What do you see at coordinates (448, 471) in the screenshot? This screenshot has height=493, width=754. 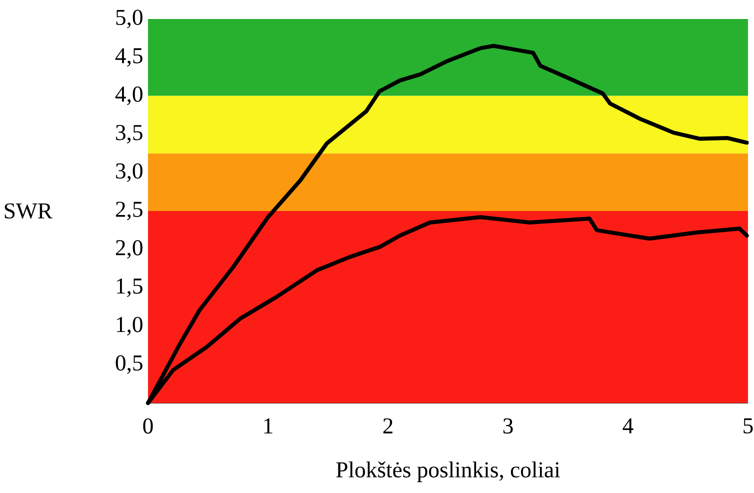 I see `x-axis-title: Plokštės poslinkis, coliai` at bounding box center [448, 471].